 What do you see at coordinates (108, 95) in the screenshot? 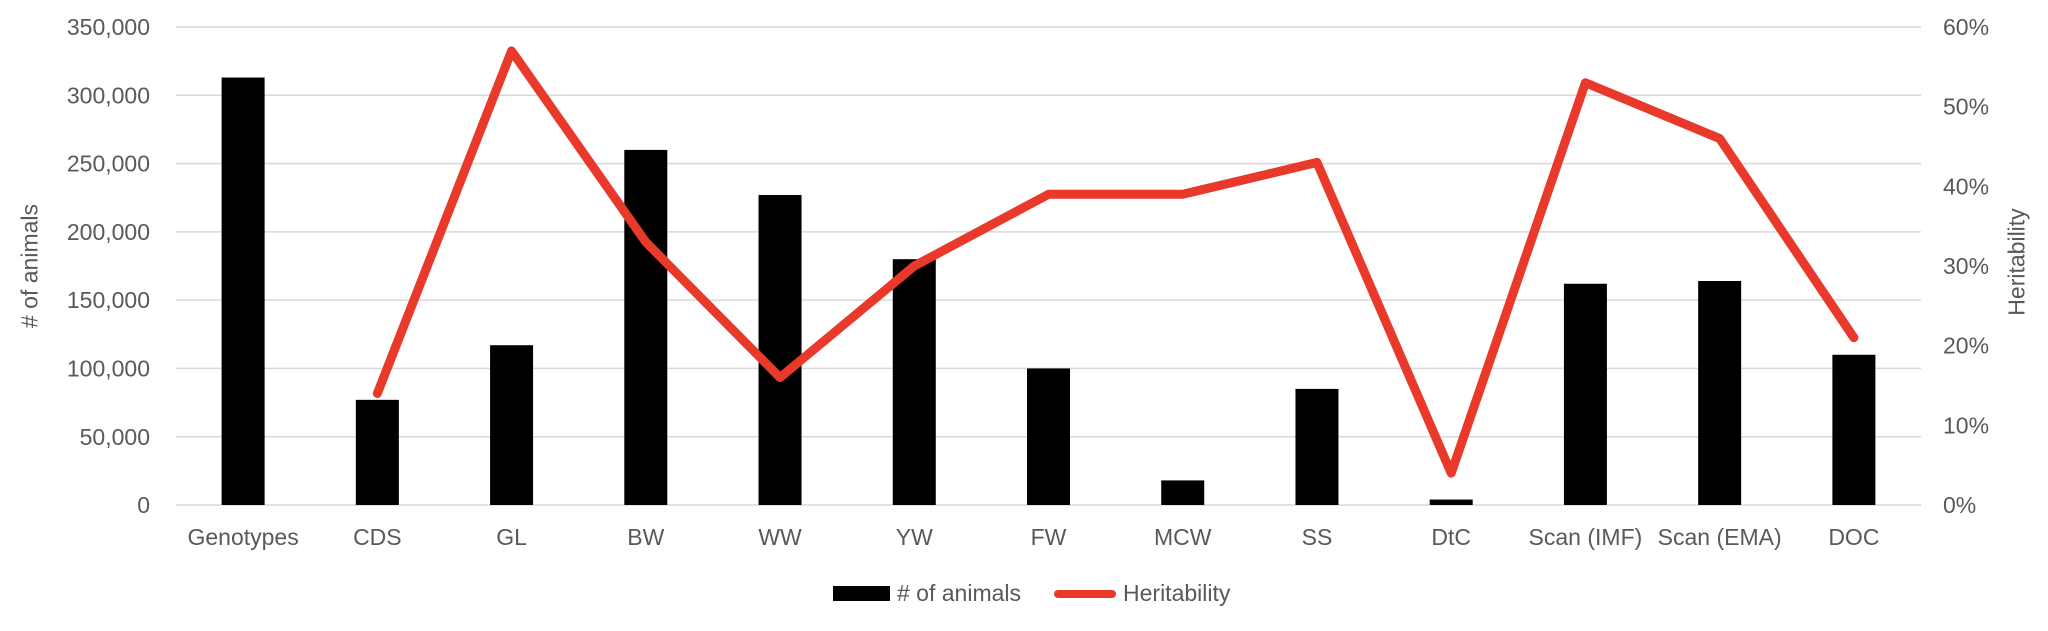
I see `left-axis-tick-label: 300,000` at bounding box center [108, 95].